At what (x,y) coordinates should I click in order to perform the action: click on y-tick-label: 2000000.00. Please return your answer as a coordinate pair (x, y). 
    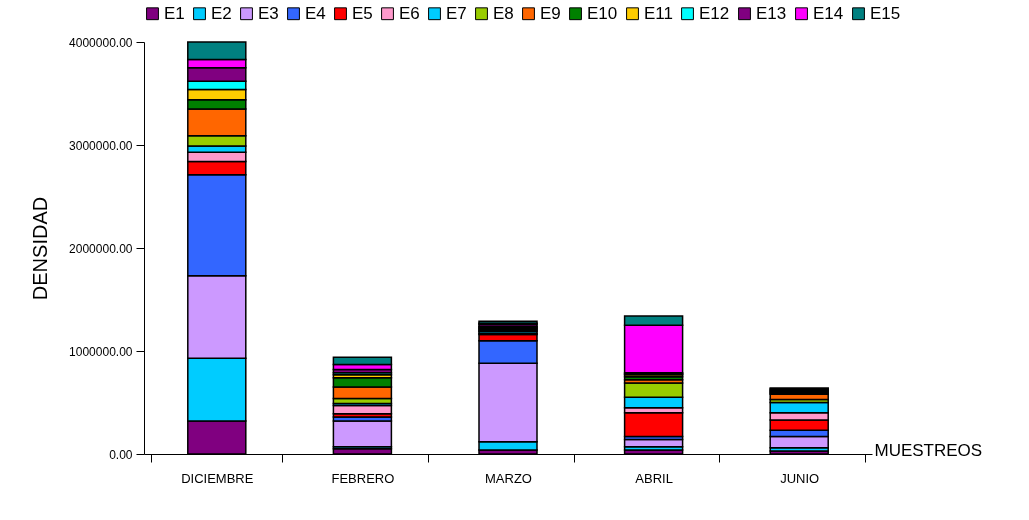
    Looking at the image, I should click on (101, 248).